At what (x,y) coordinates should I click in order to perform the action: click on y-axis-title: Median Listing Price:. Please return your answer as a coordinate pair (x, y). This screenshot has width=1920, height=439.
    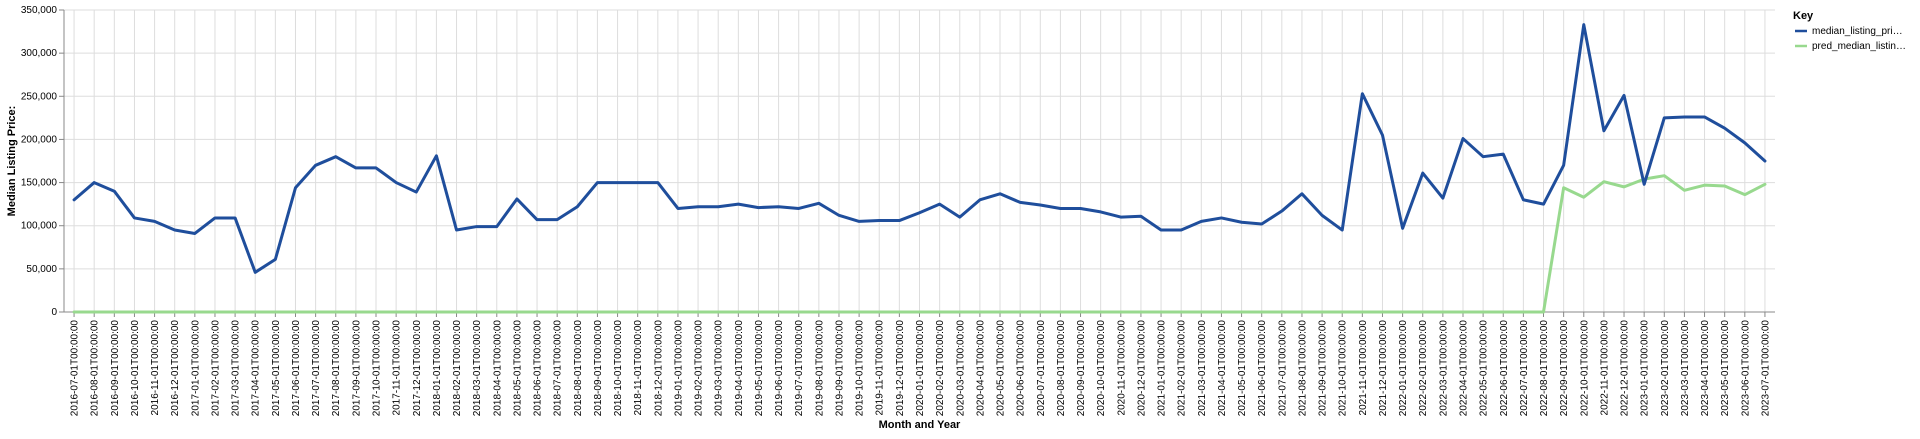
    Looking at the image, I should click on (12, 161).